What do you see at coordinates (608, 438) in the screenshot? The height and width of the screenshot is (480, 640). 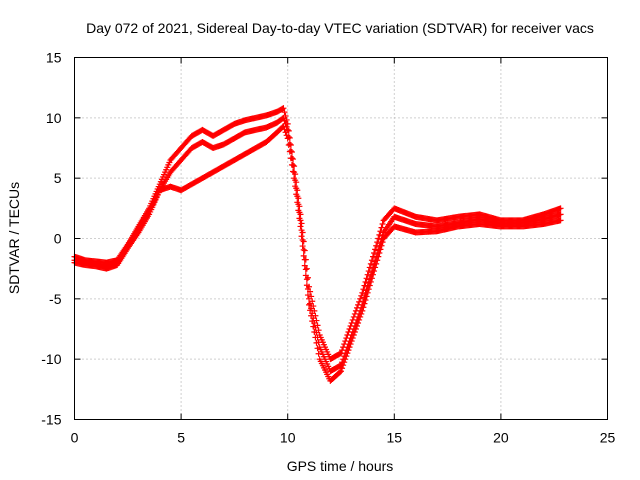 I see `x-tick-label: 25` at bounding box center [608, 438].